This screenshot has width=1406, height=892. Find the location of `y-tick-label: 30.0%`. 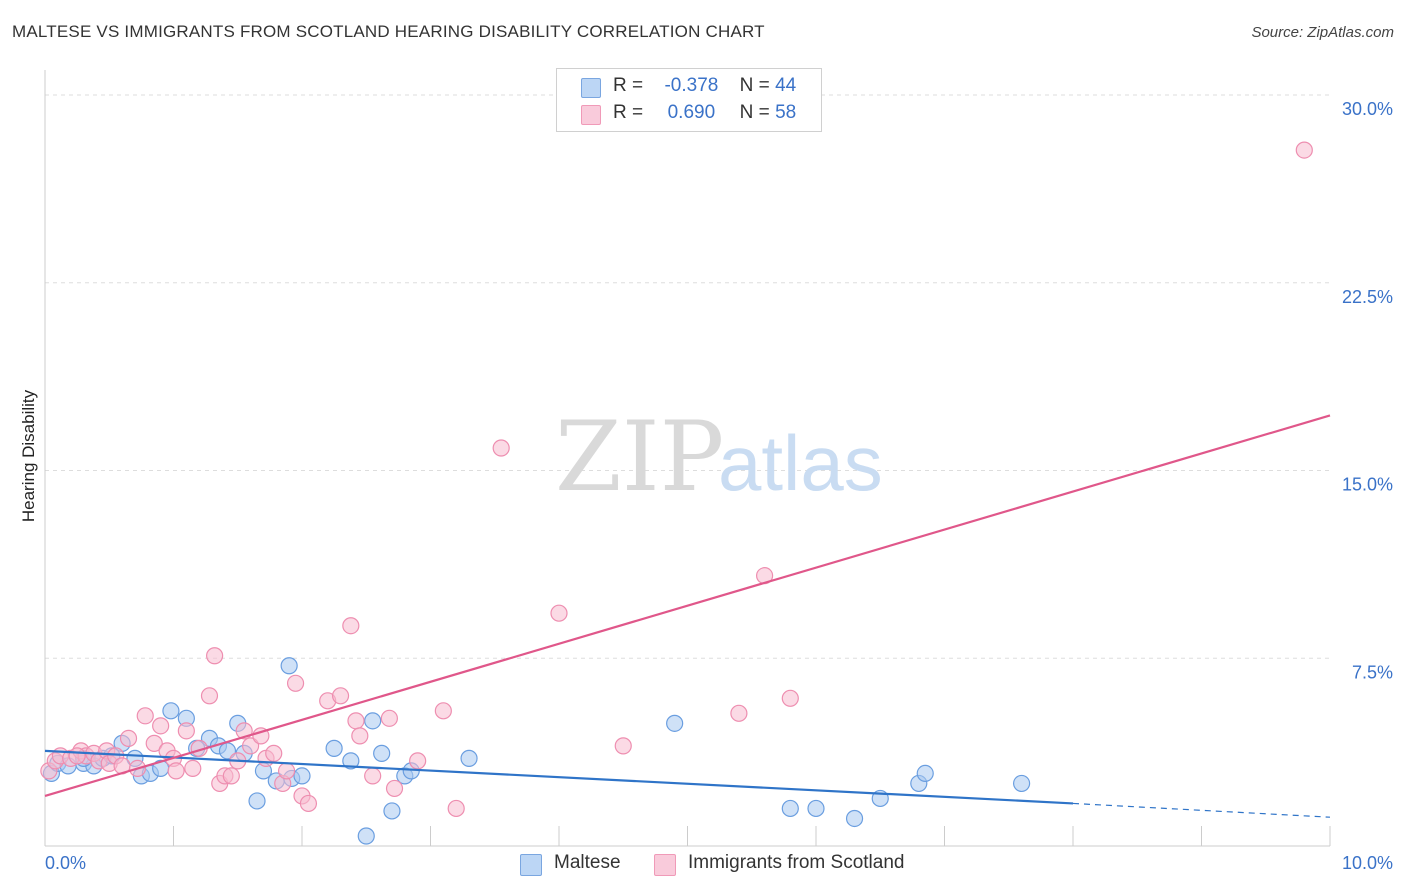

y-tick-label: 30.0% is located at coordinates (1367, 109).